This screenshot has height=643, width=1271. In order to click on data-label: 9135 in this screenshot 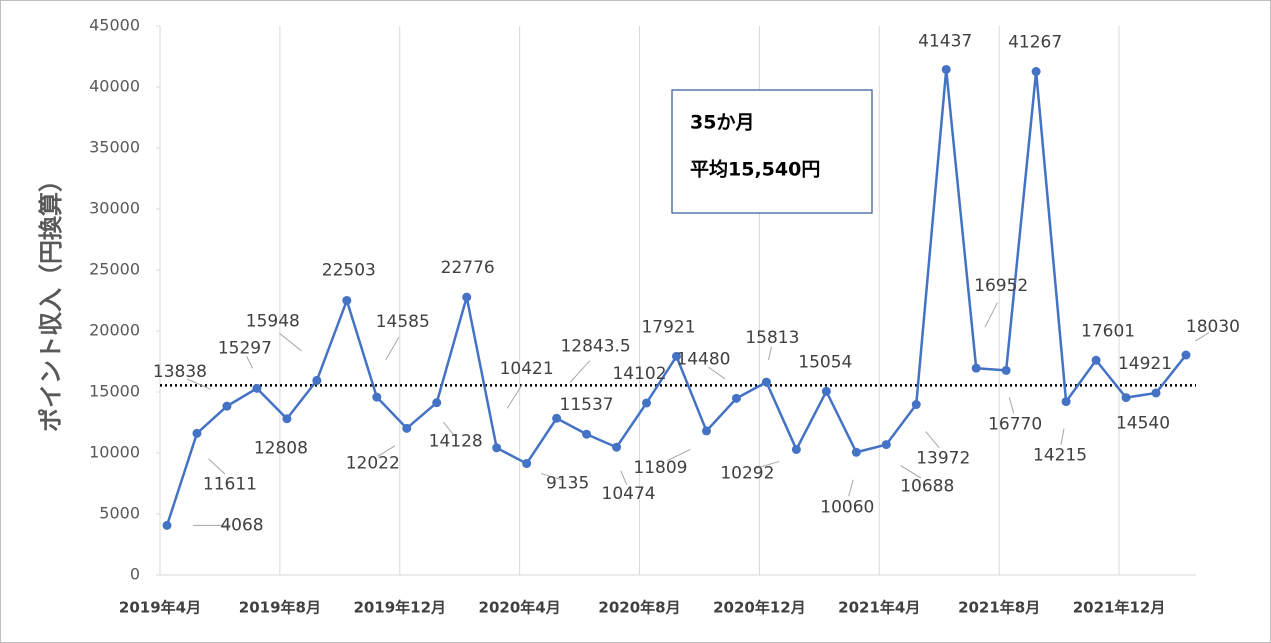, I will do `click(567, 484)`.